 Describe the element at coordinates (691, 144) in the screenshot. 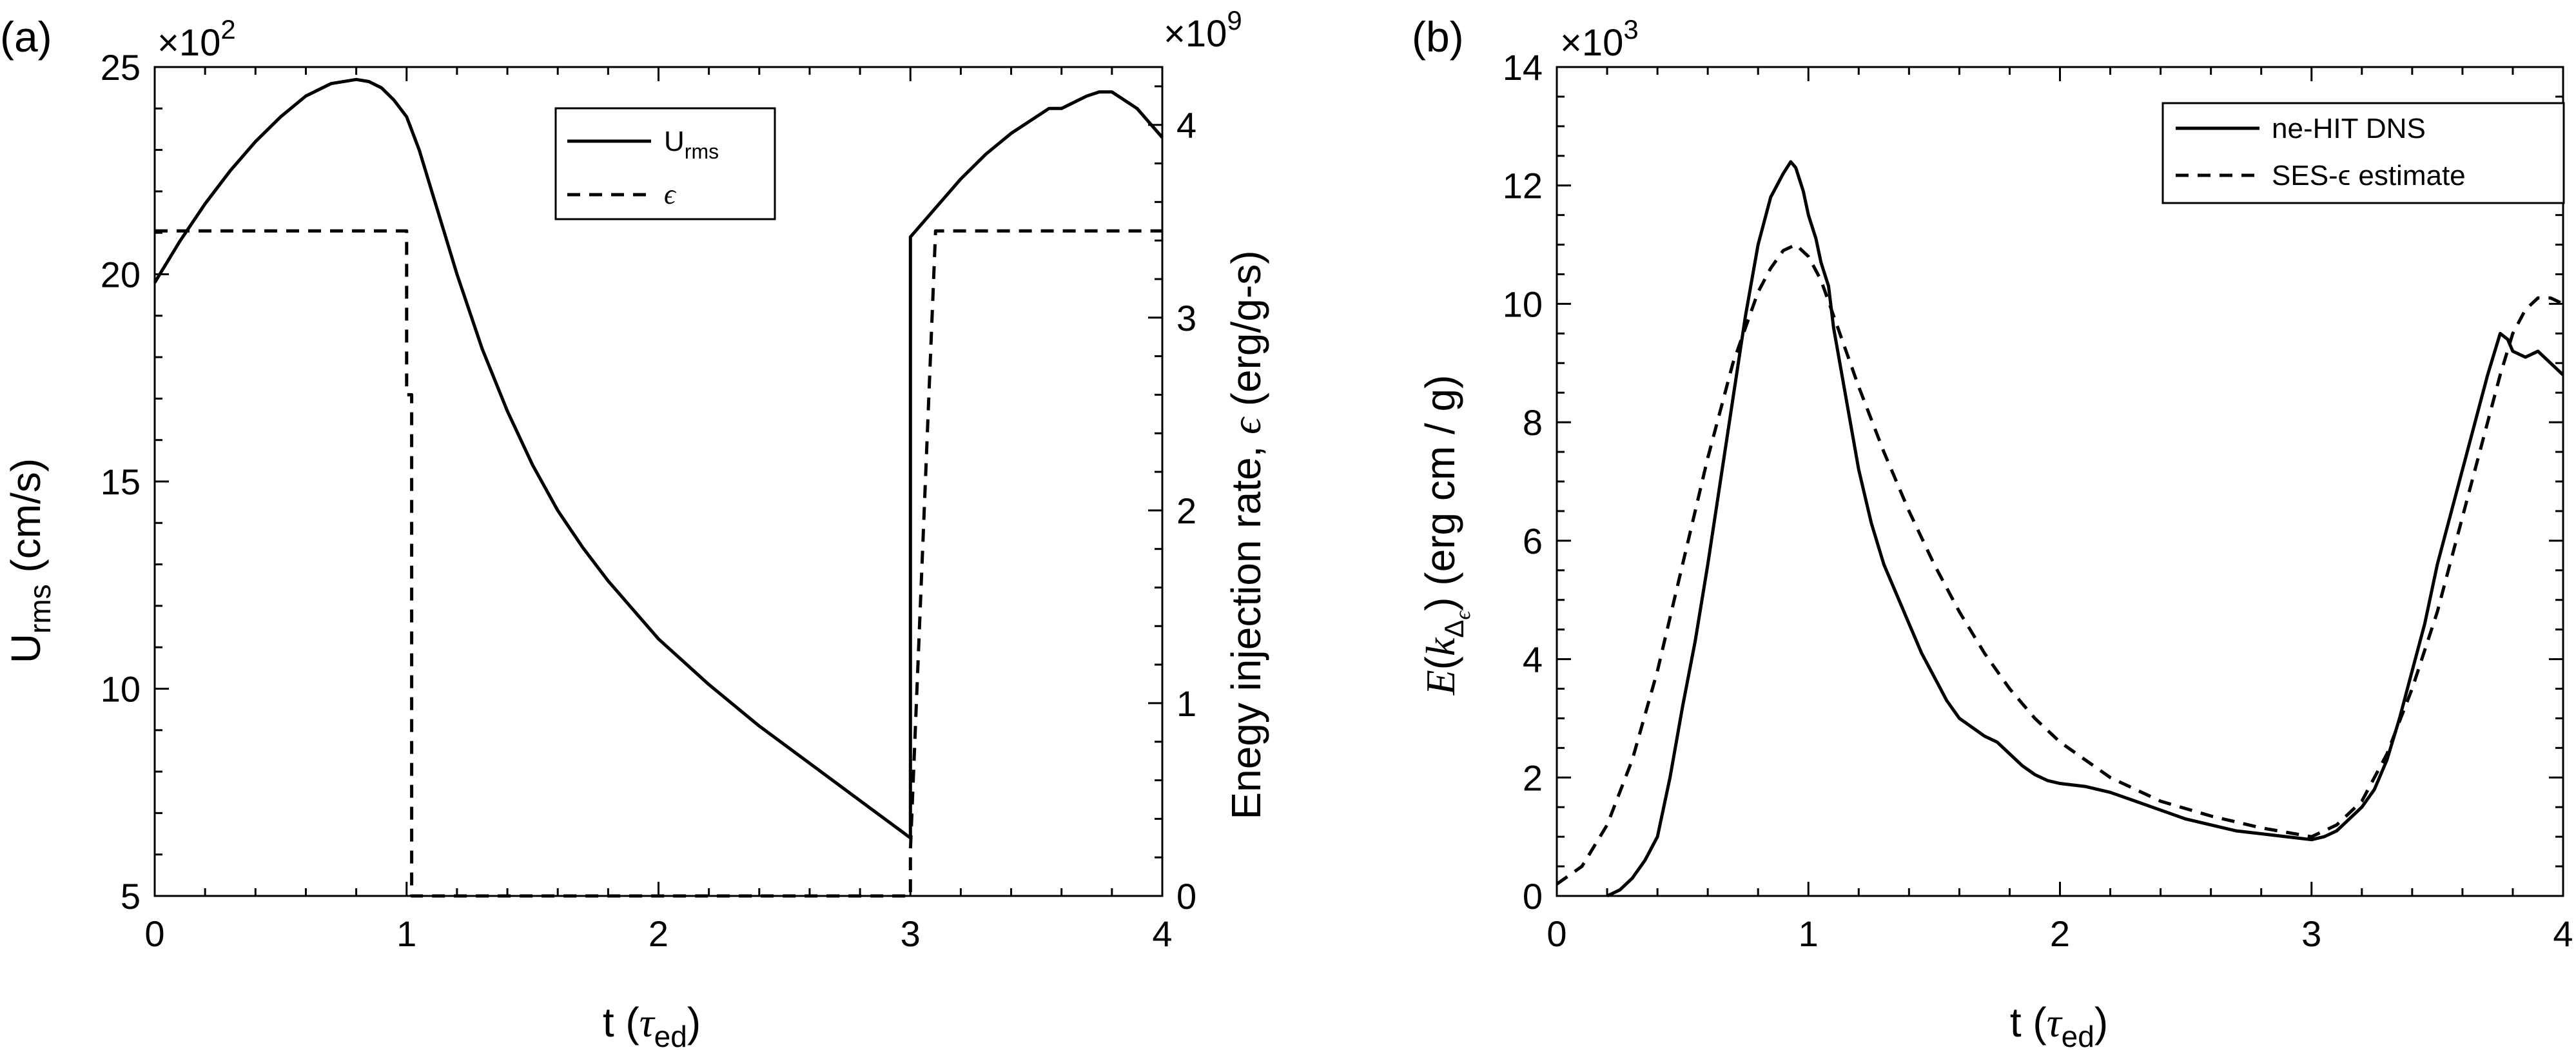

I see `legend-label-urms: Urms` at that location.